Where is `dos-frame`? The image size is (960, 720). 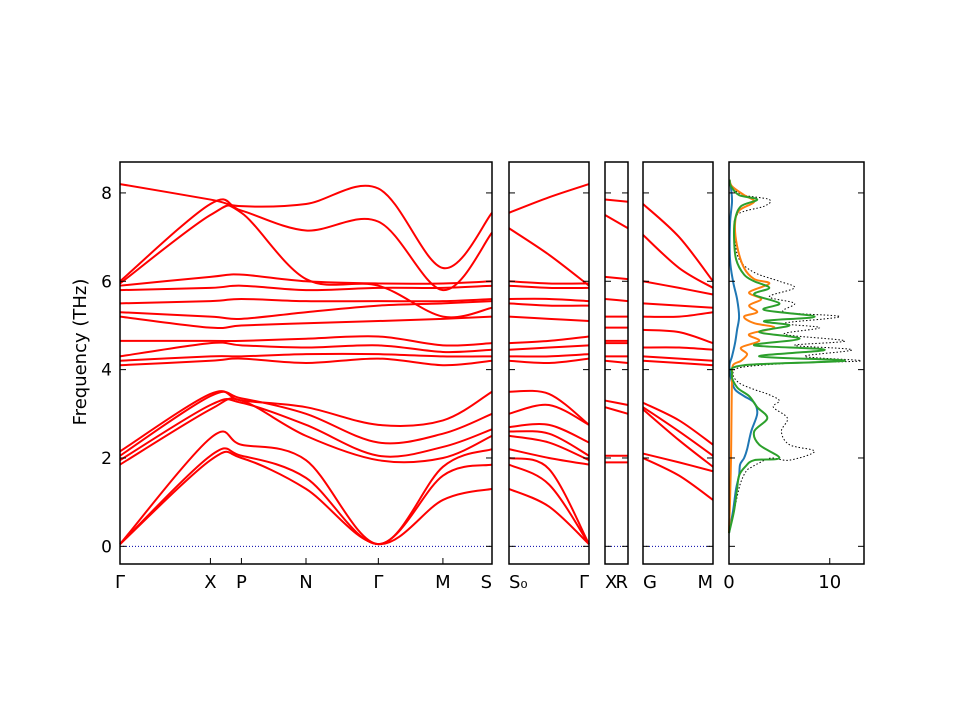
dos-frame is located at coordinates (796, 363).